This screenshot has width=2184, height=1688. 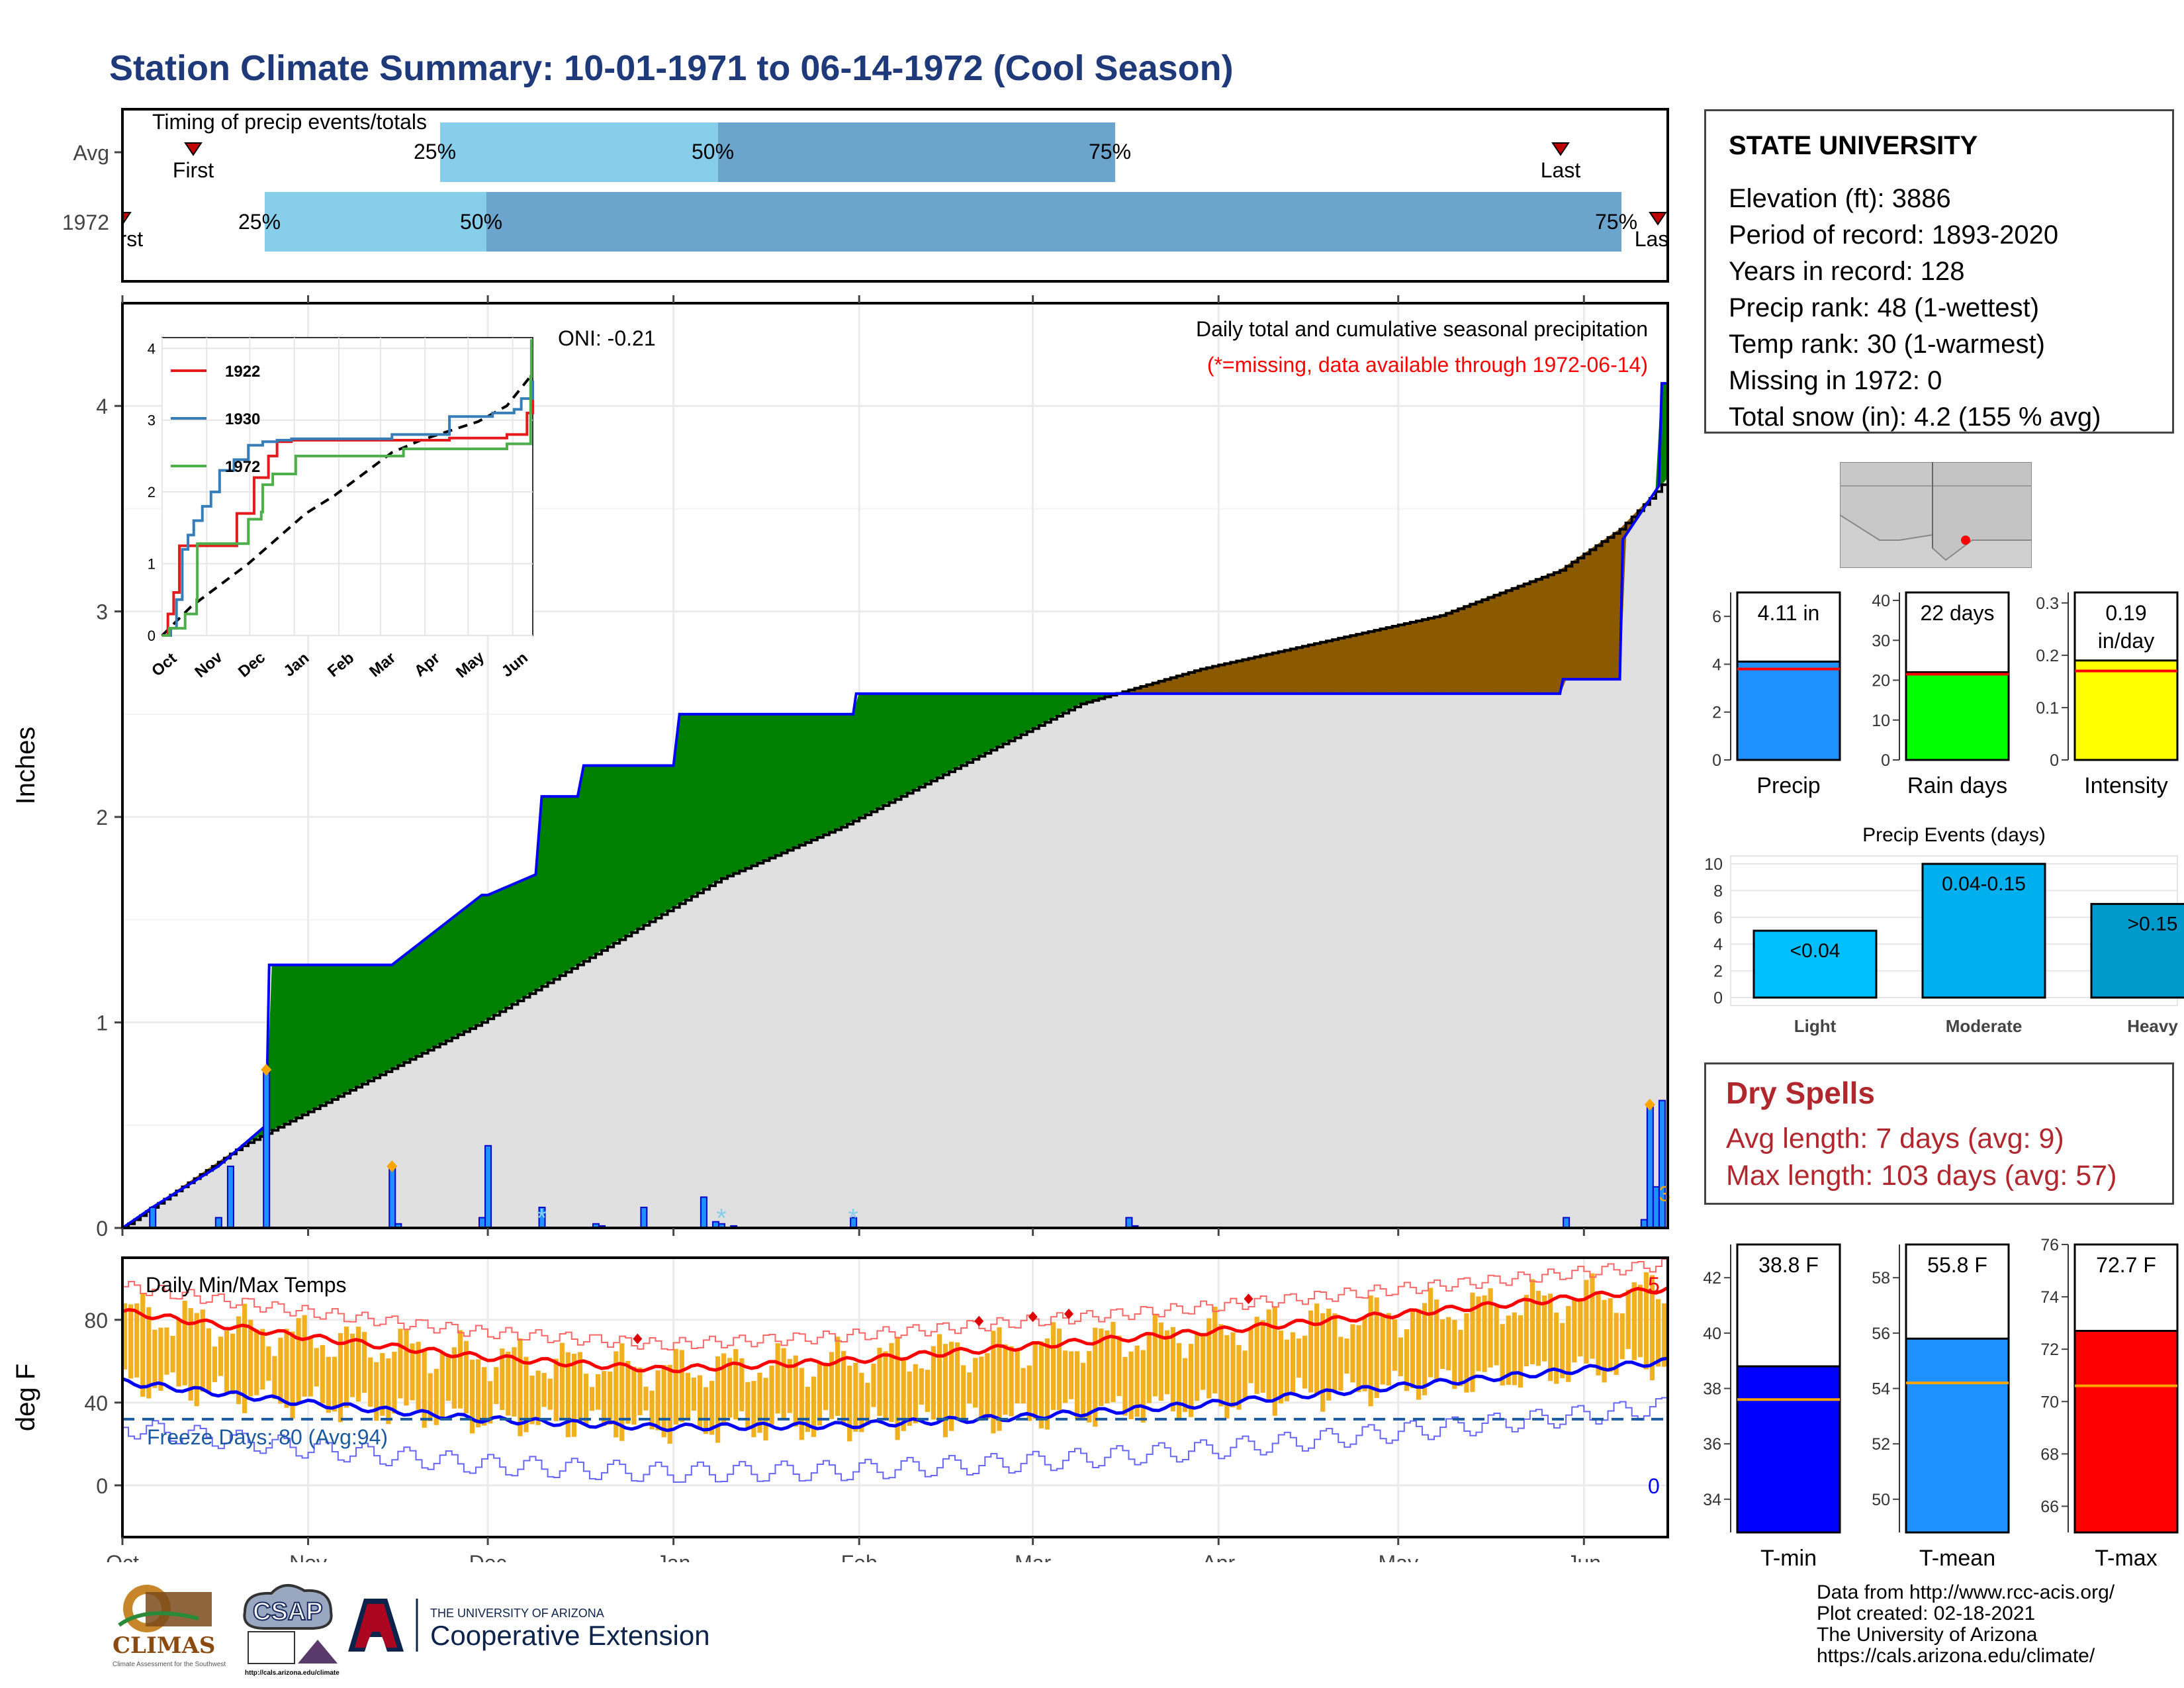 What do you see at coordinates (193, 149) in the screenshot?
I see `timing-first-marker` at bounding box center [193, 149].